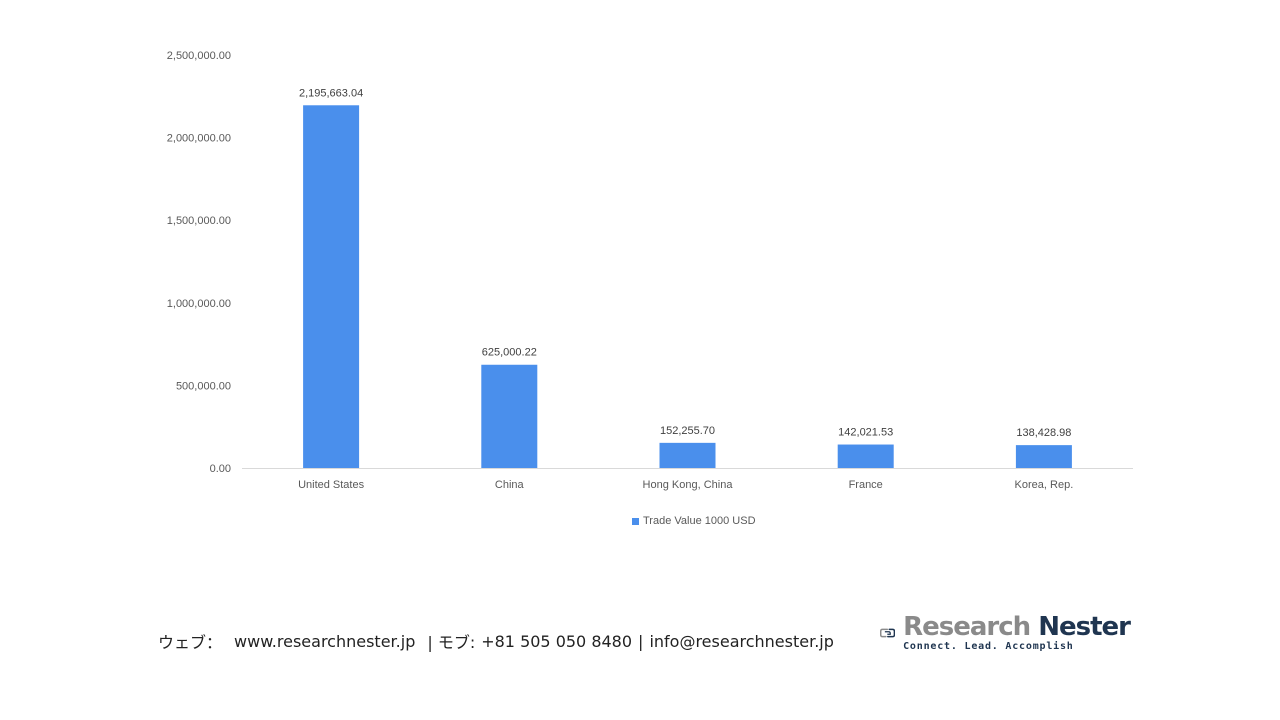  What do you see at coordinates (199, 139) in the screenshot?
I see `y-tick-label: 2,000,000.00` at bounding box center [199, 139].